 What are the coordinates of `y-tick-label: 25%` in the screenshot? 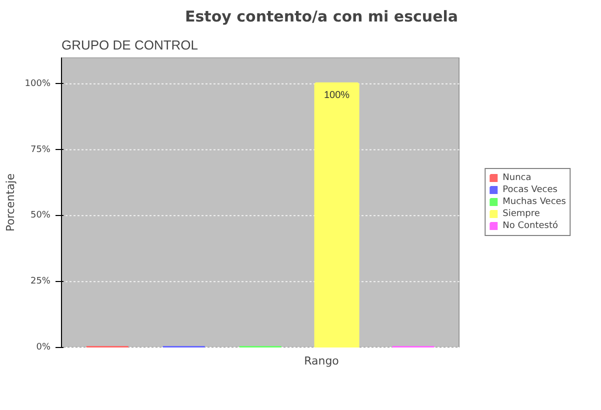 It's located at (40, 281).